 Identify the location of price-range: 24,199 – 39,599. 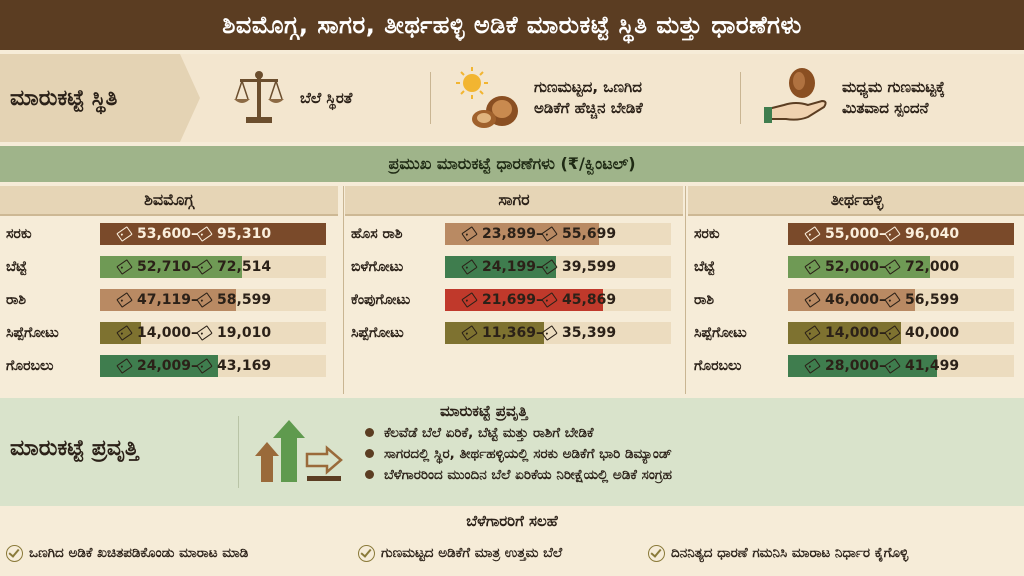
(539, 267).